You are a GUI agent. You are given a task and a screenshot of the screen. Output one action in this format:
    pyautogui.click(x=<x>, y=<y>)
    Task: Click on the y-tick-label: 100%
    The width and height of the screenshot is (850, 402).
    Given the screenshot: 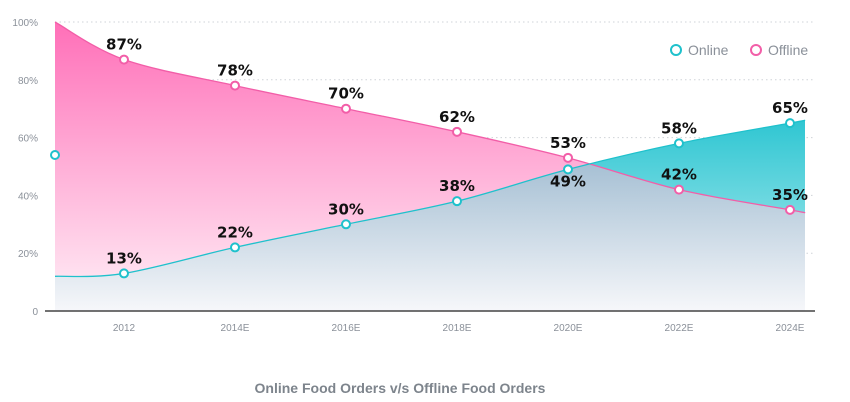 What is the action you would take?
    pyautogui.click(x=25, y=23)
    